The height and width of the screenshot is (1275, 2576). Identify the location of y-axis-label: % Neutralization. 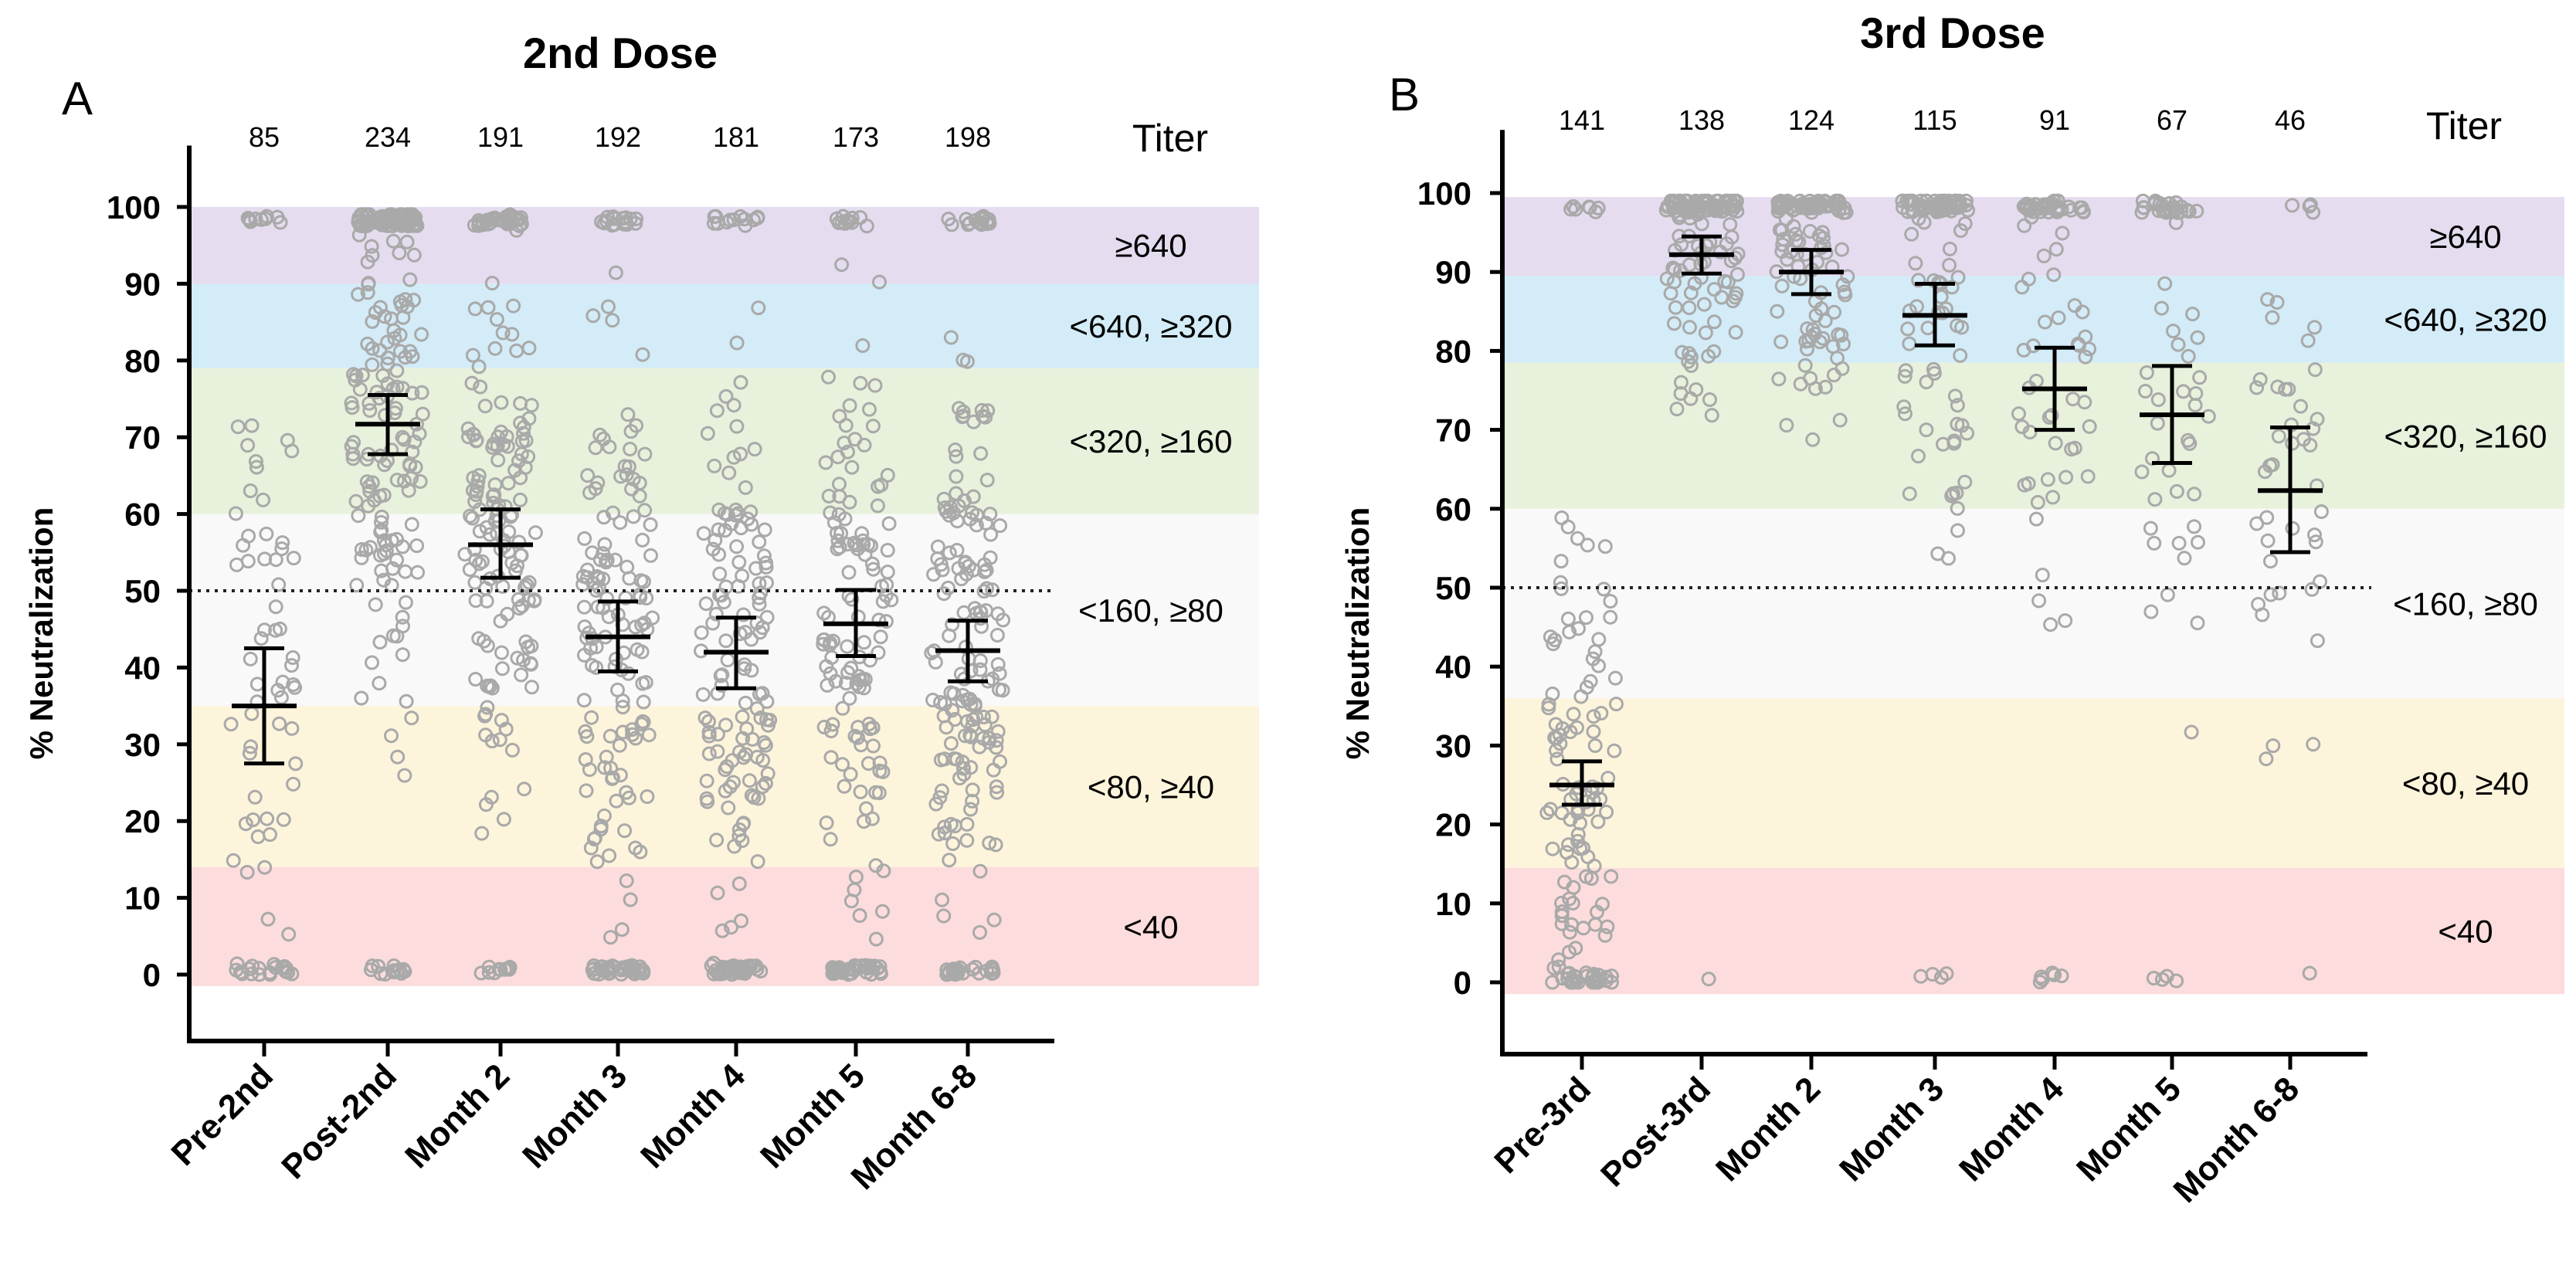
(41, 633).